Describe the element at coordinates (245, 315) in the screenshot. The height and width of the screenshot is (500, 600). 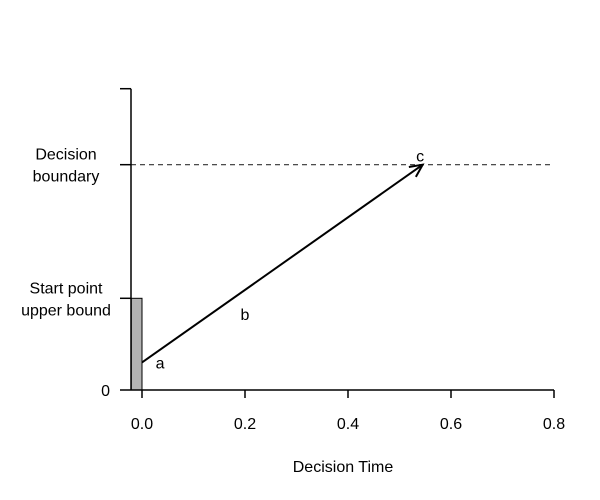
I see `annotation-b: b` at that location.